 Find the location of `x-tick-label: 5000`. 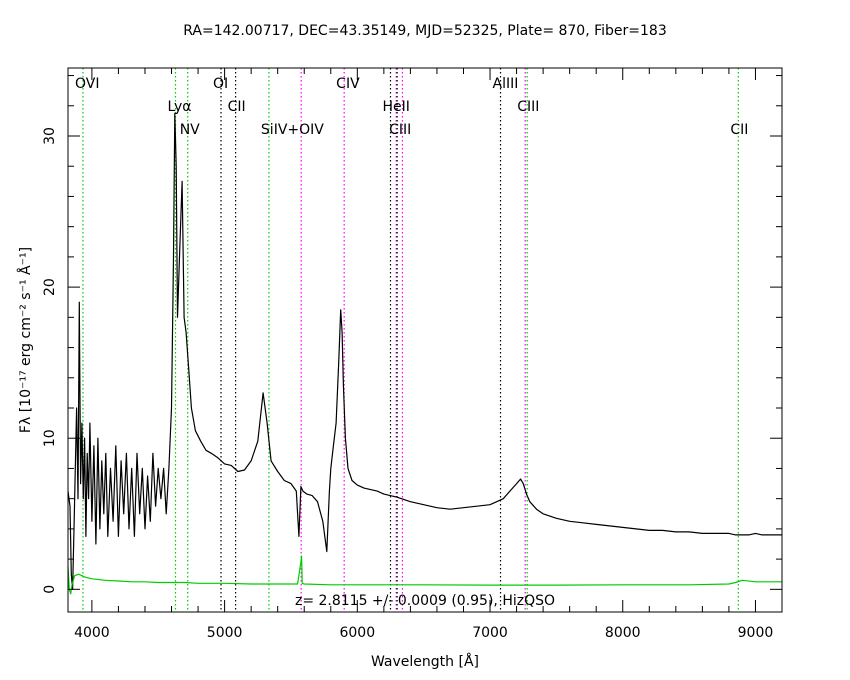

x-tick-label: 5000 is located at coordinates (225, 633).